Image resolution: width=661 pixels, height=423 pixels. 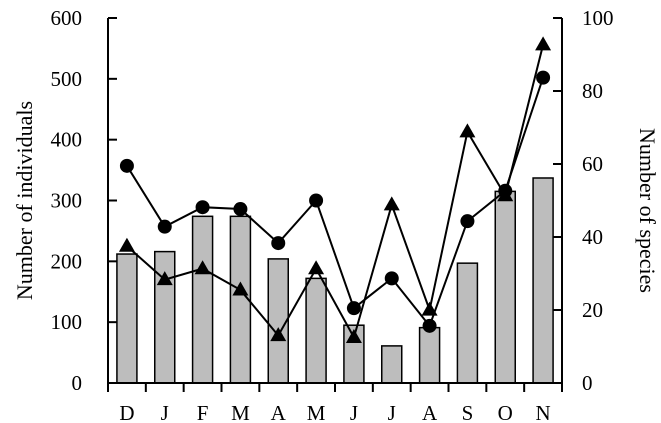 What do you see at coordinates (24, 200) in the screenshot?
I see `left-axis-title: Number of individuals` at bounding box center [24, 200].